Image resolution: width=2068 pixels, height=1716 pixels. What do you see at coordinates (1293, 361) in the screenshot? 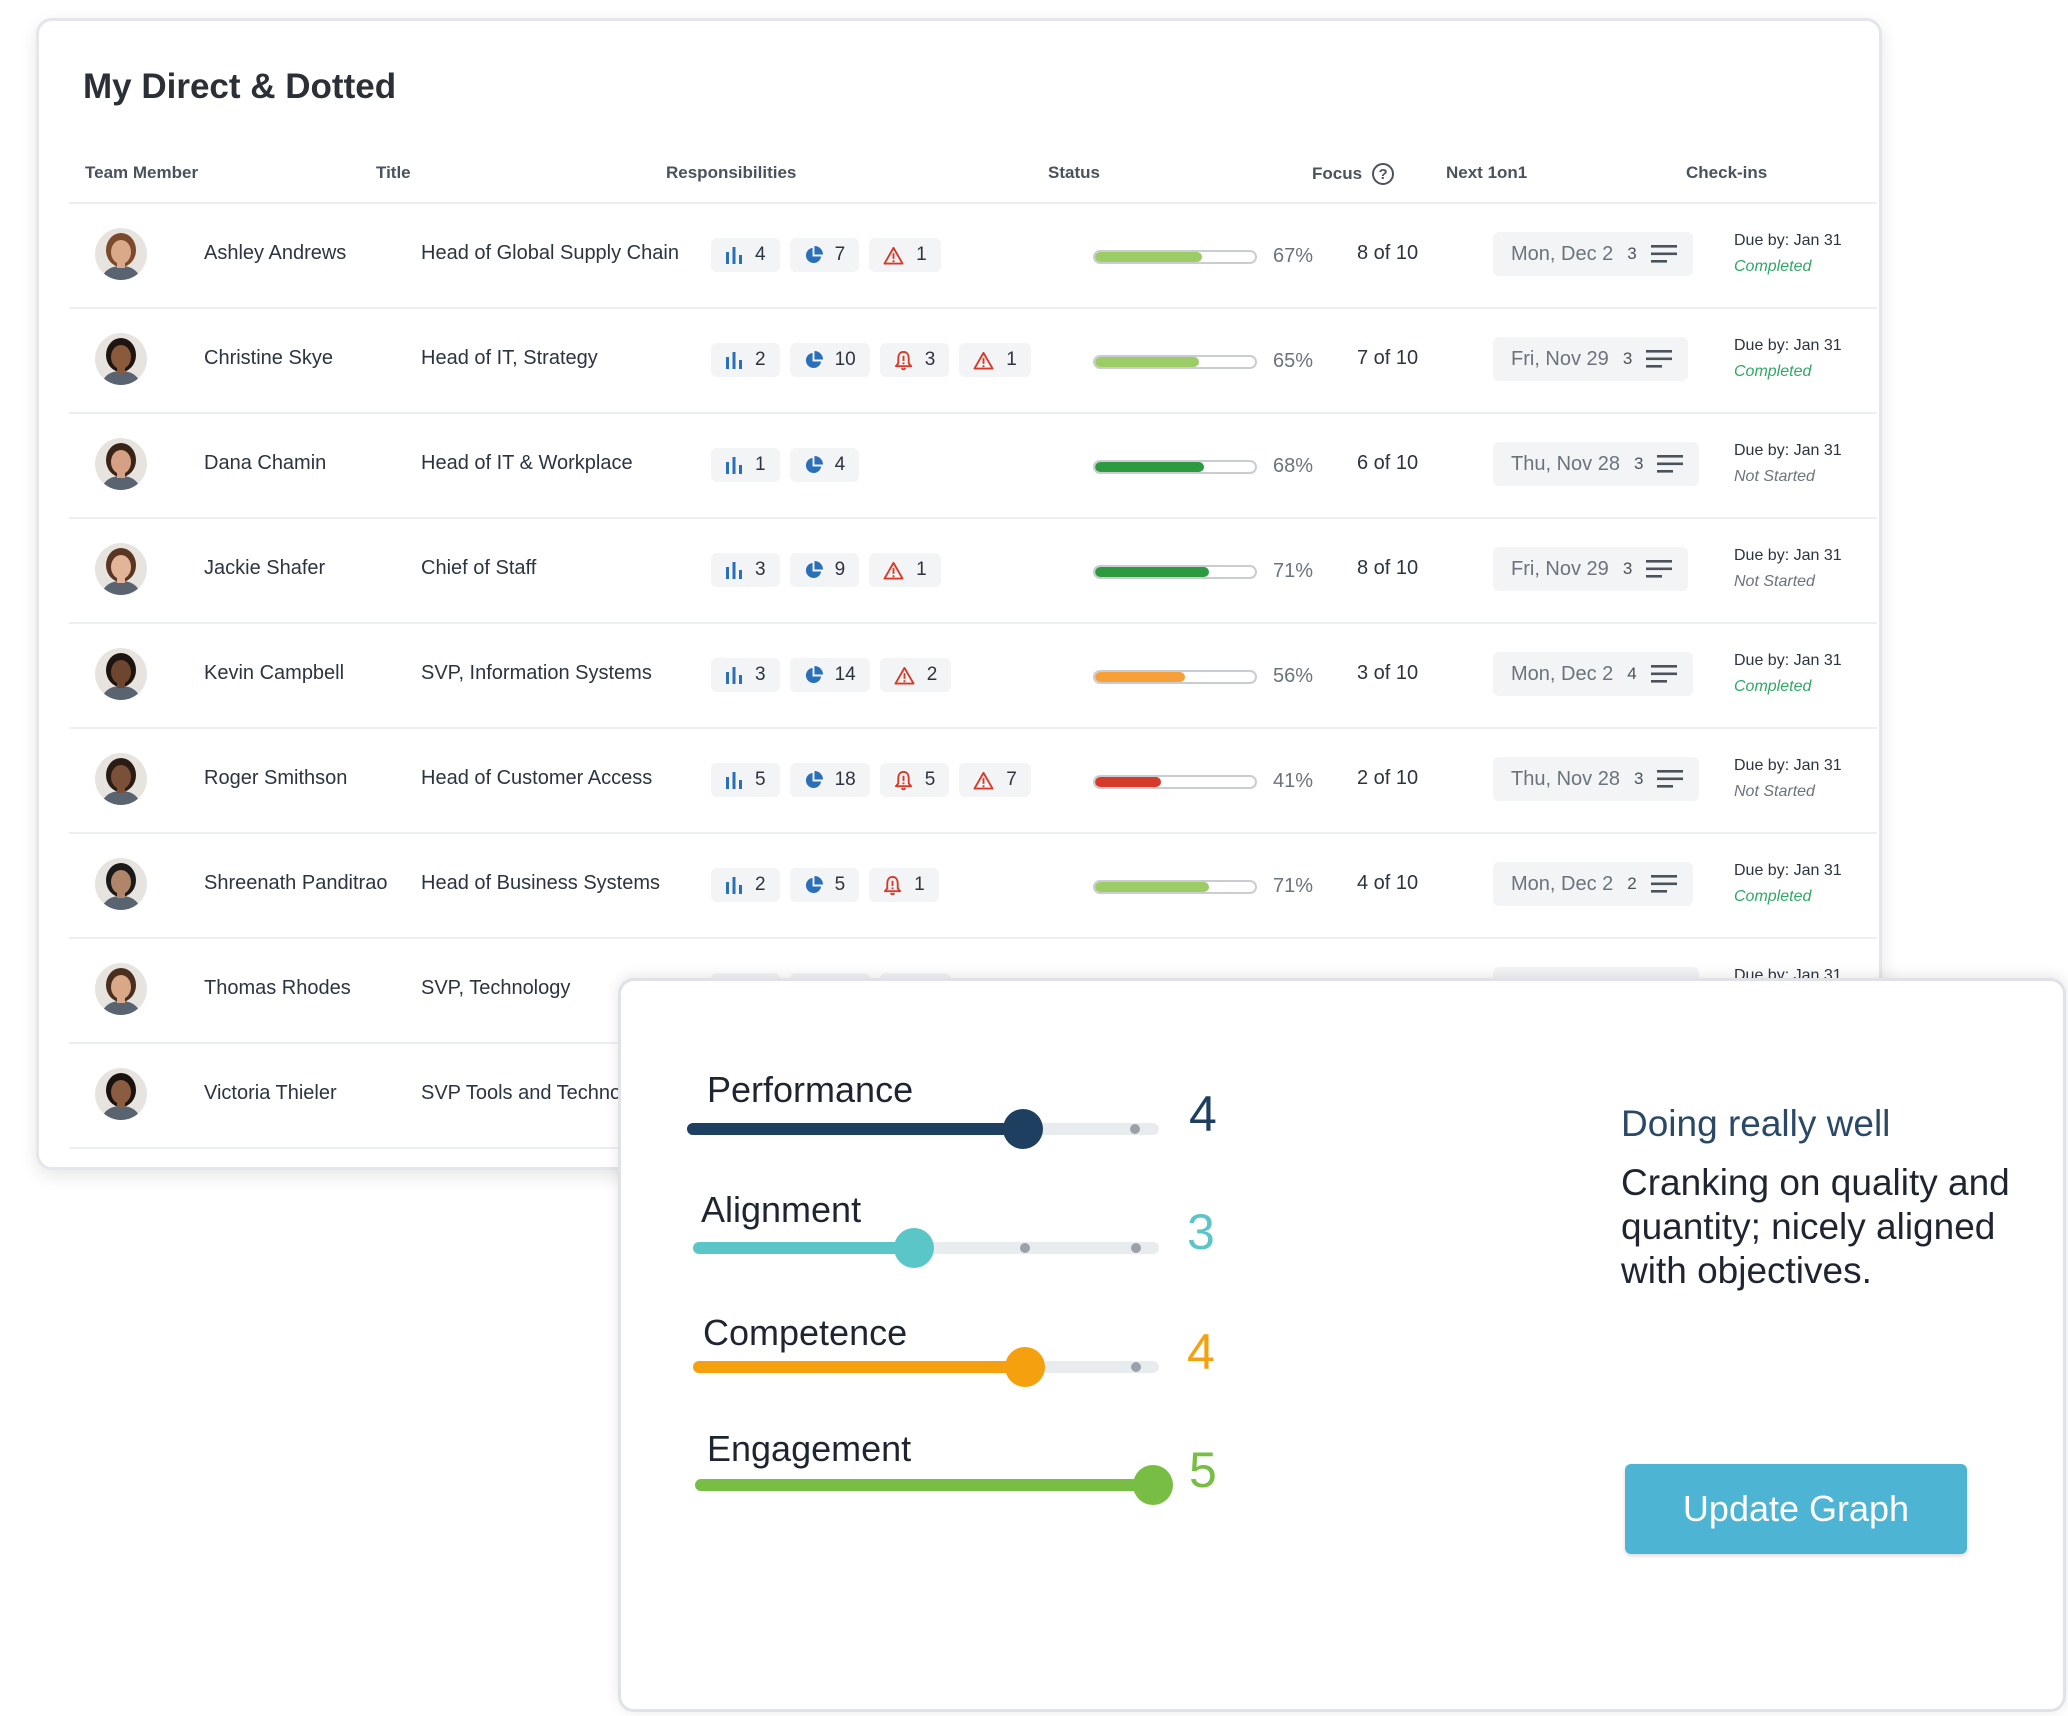
I see `progress-percent: 65%` at bounding box center [1293, 361].